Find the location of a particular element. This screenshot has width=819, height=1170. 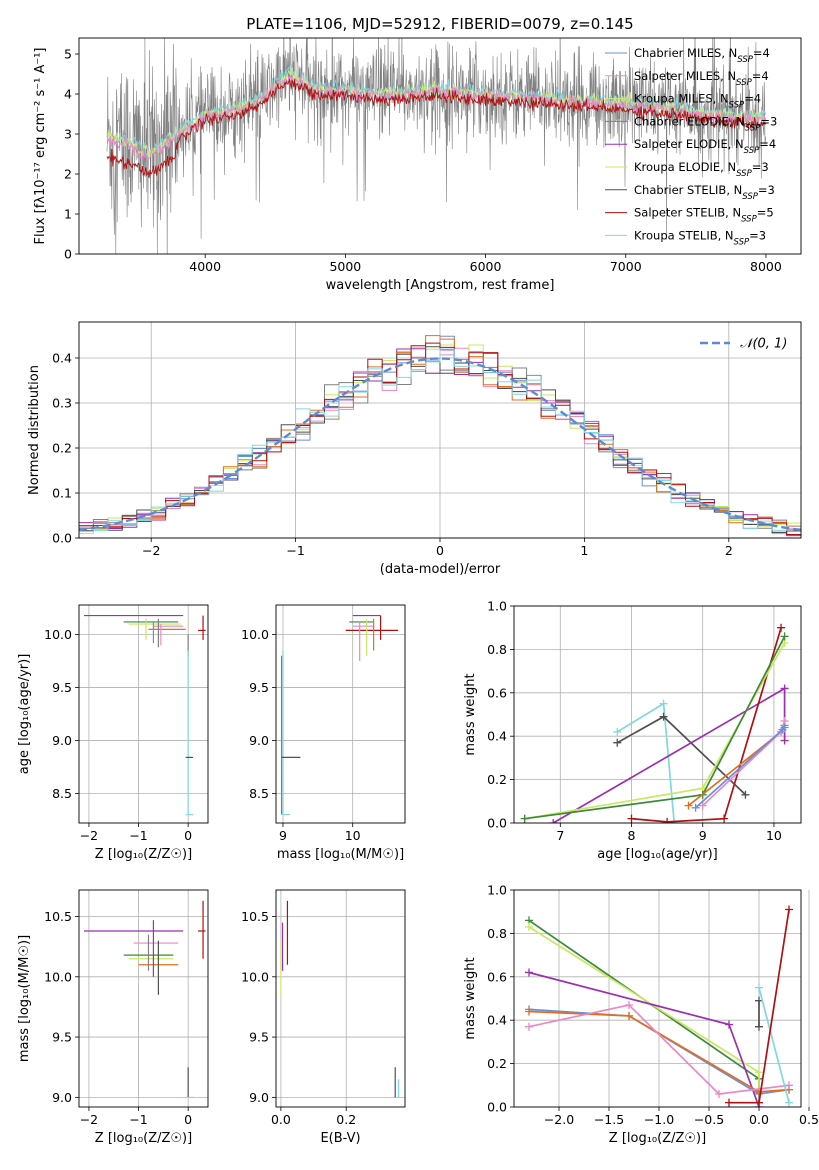

axes-age_vs_mass: 9 10 8.5 9.0 9.5 10.0 mass [log₁₀(M/M☉)] is located at coordinates (323, 733).